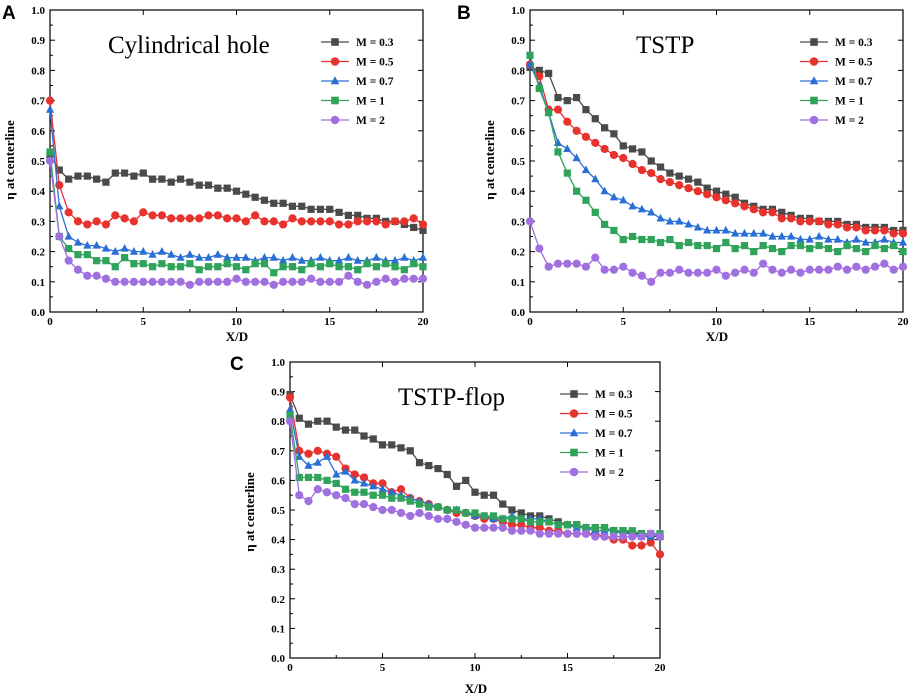 The height and width of the screenshot is (700, 913). I want to click on panel-b-y-tick-label: 0.2, so click(518, 253).